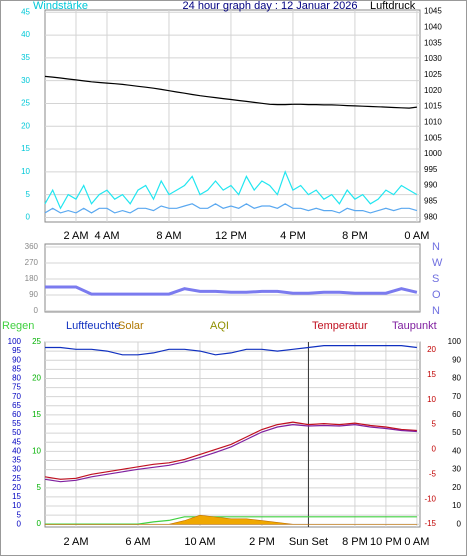 This screenshot has height=556, width=467. Describe the element at coordinates (433, 473) in the screenshot. I see `y-tick-label: -5` at that location.